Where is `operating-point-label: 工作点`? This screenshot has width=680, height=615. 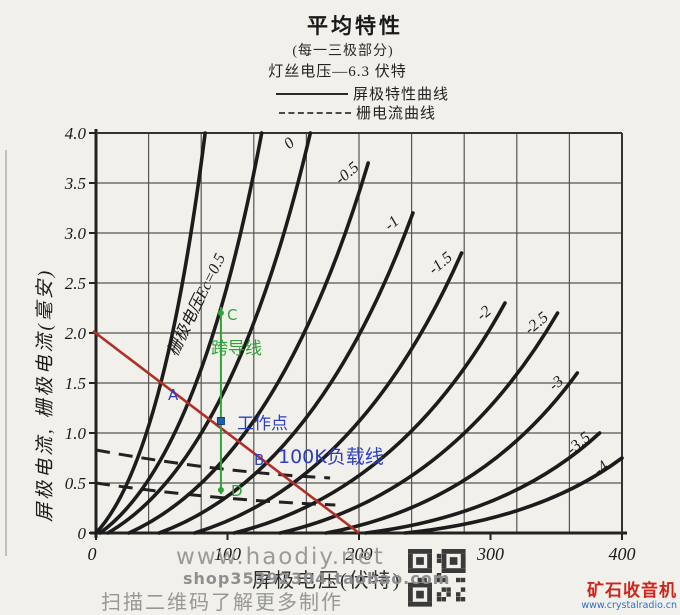
operating-point-label: 工作点 is located at coordinates (262, 424).